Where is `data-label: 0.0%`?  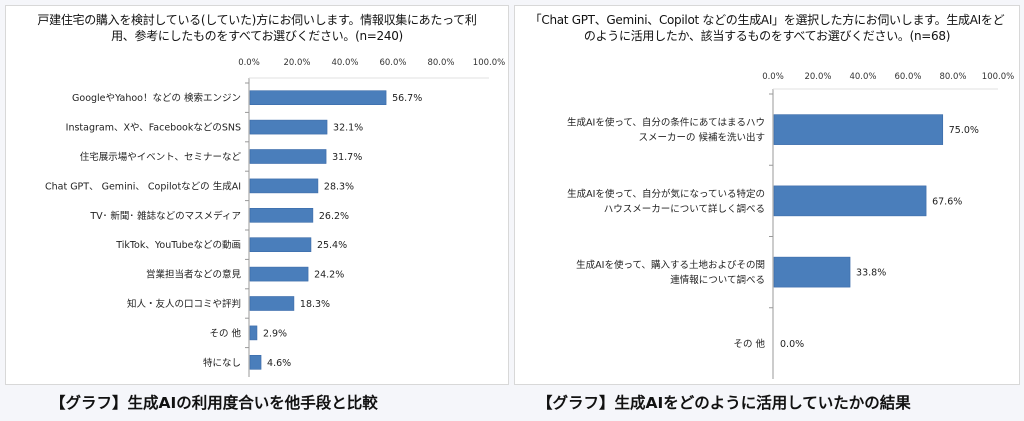
data-label: 0.0% is located at coordinates (792, 344).